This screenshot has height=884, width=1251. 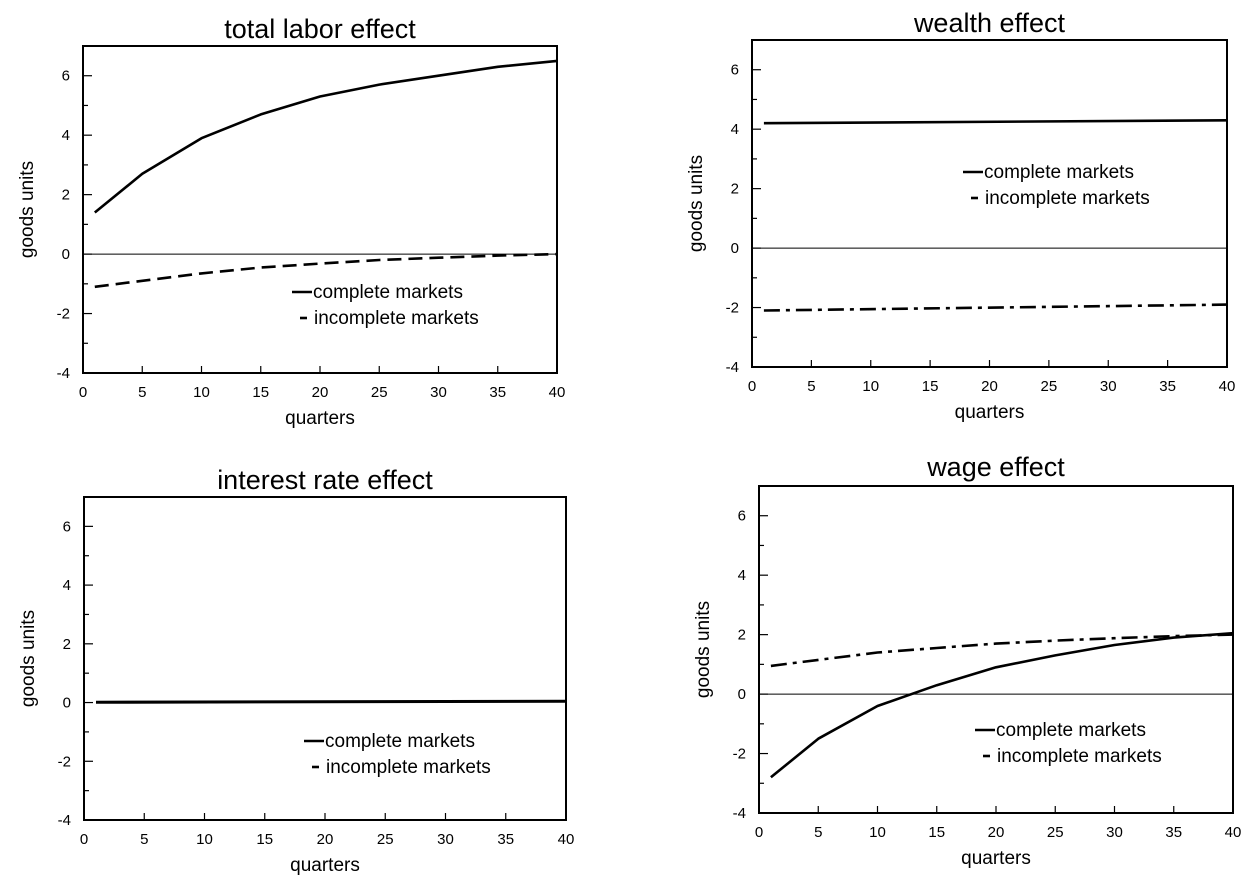 I want to click on chart-title: wage effect, so click(x=995, y=467).